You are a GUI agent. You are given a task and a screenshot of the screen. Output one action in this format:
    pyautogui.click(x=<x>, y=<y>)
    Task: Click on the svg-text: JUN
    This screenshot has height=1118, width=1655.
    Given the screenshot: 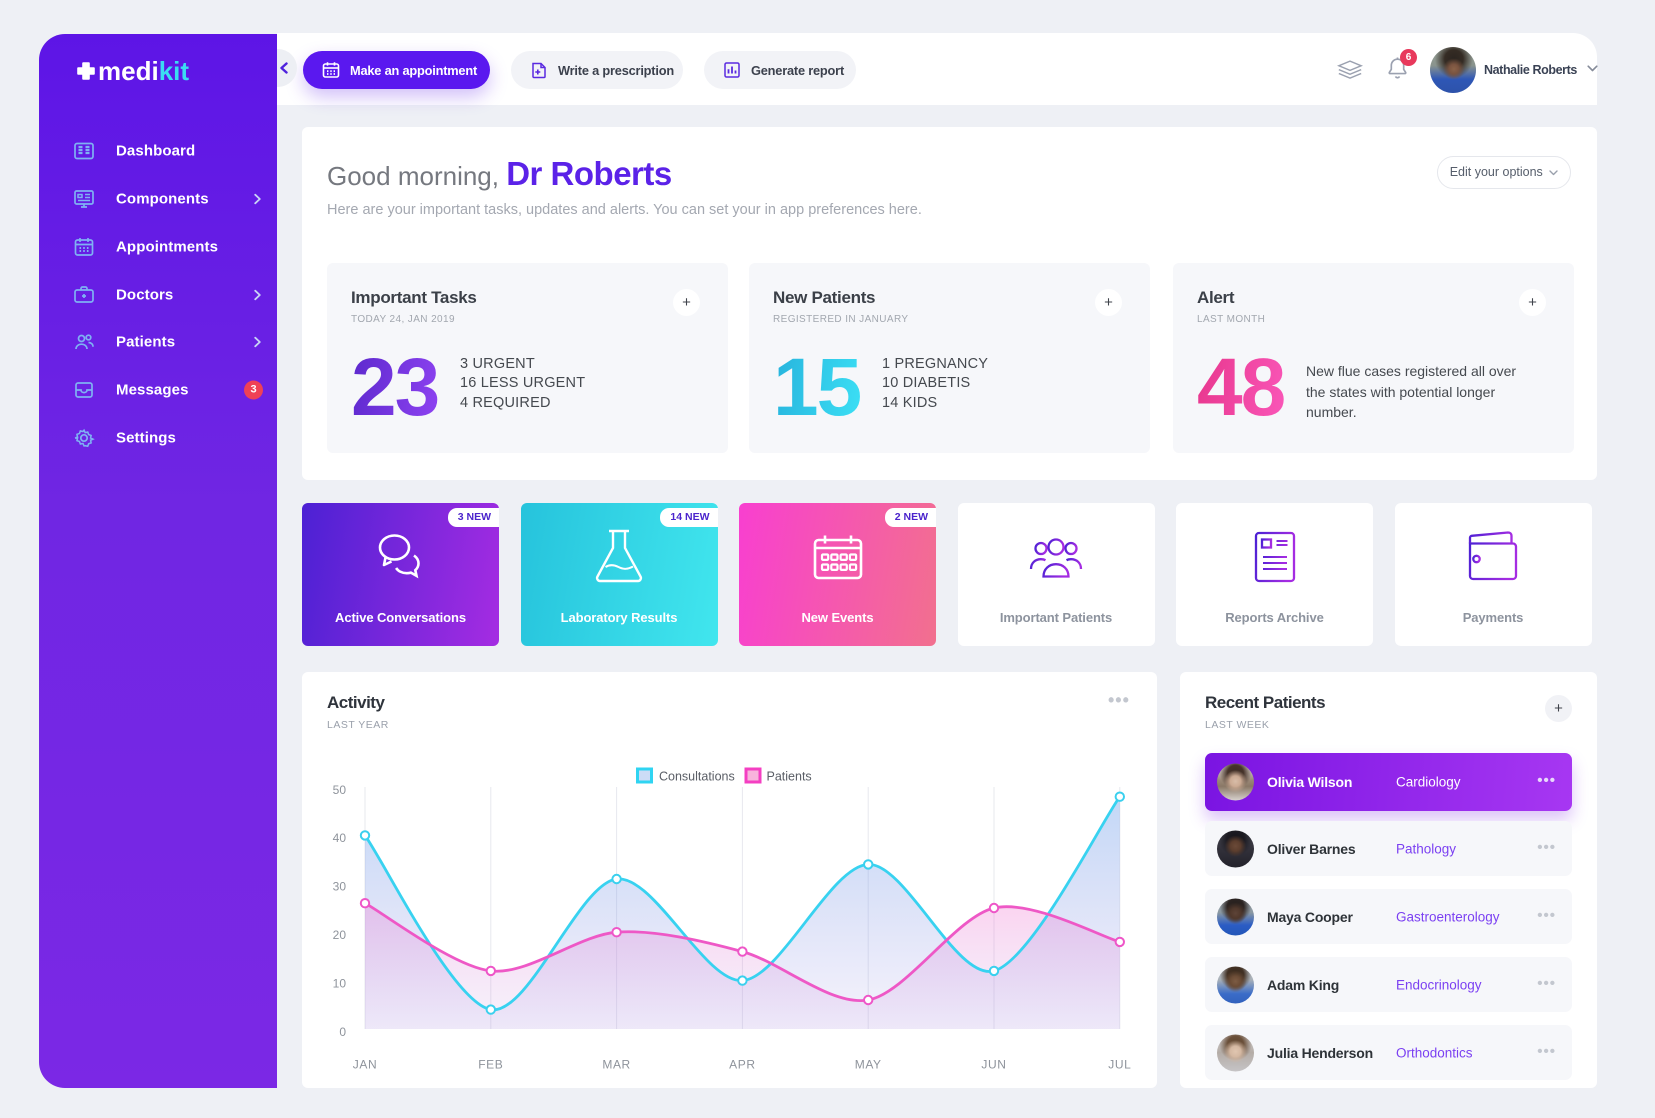 What is the action you would take?
    pyautogui.click(x=993, y=1065)
    